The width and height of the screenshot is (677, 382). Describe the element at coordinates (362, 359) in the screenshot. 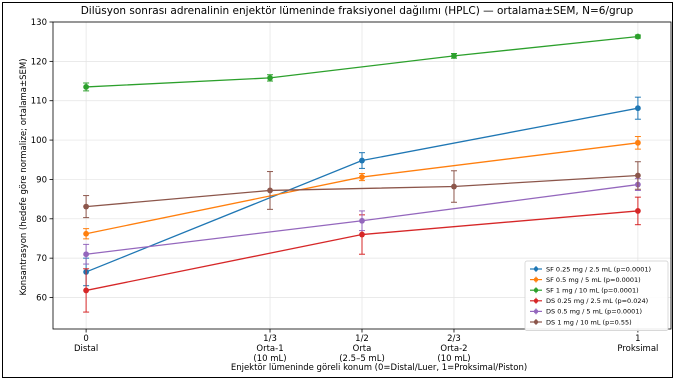

I see `x-tick-label: (2.5–5 mL)` at that location.